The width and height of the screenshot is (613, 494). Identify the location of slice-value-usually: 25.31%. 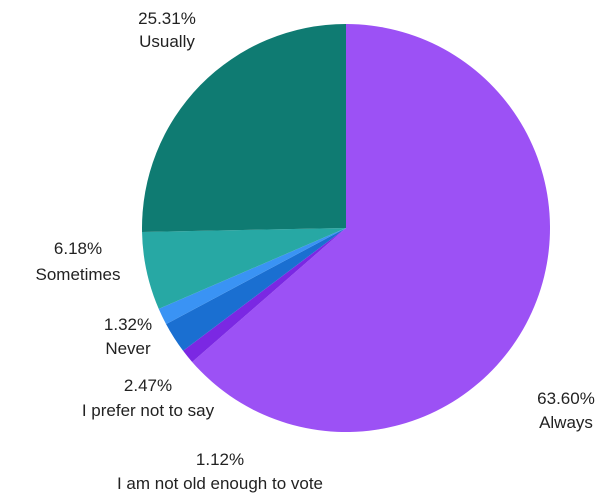
(167, 18).